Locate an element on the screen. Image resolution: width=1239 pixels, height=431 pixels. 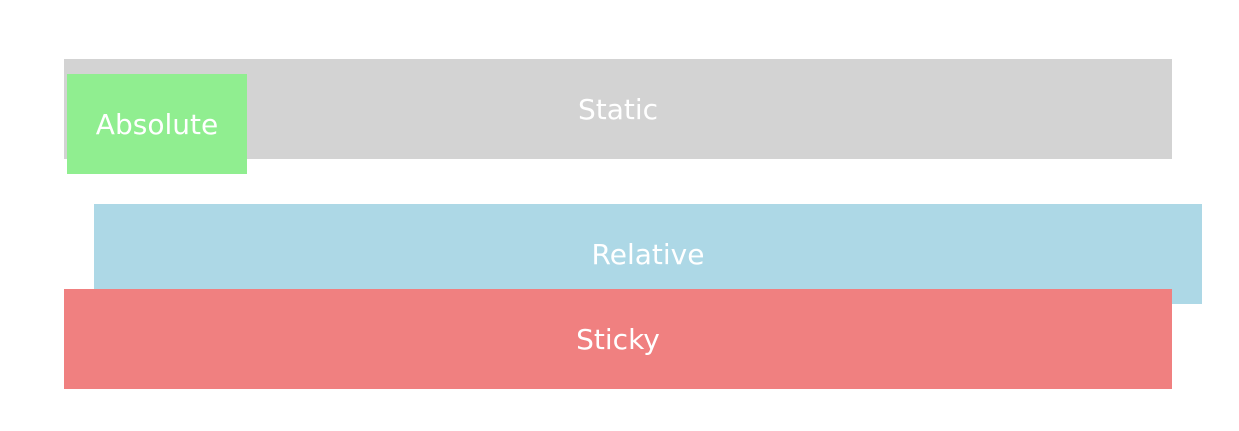
absolute-label: Absolute is located at coordinates (157, 124).